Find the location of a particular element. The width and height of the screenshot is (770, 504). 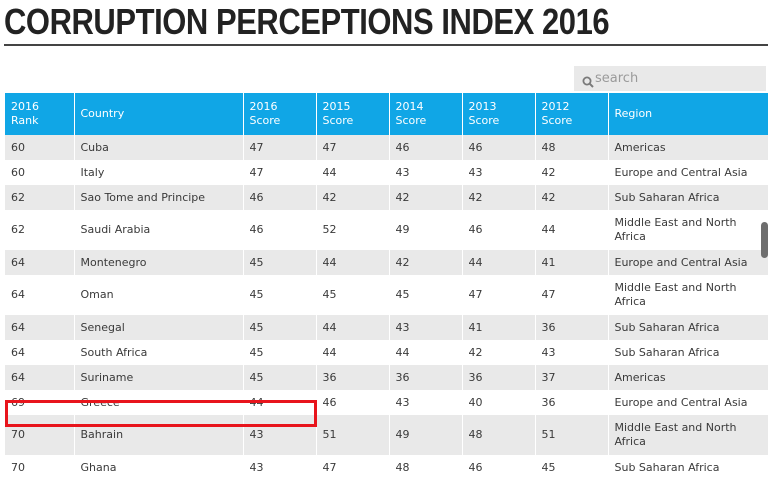

score-2015-cell: 42 is located at coordinates (353, 197).